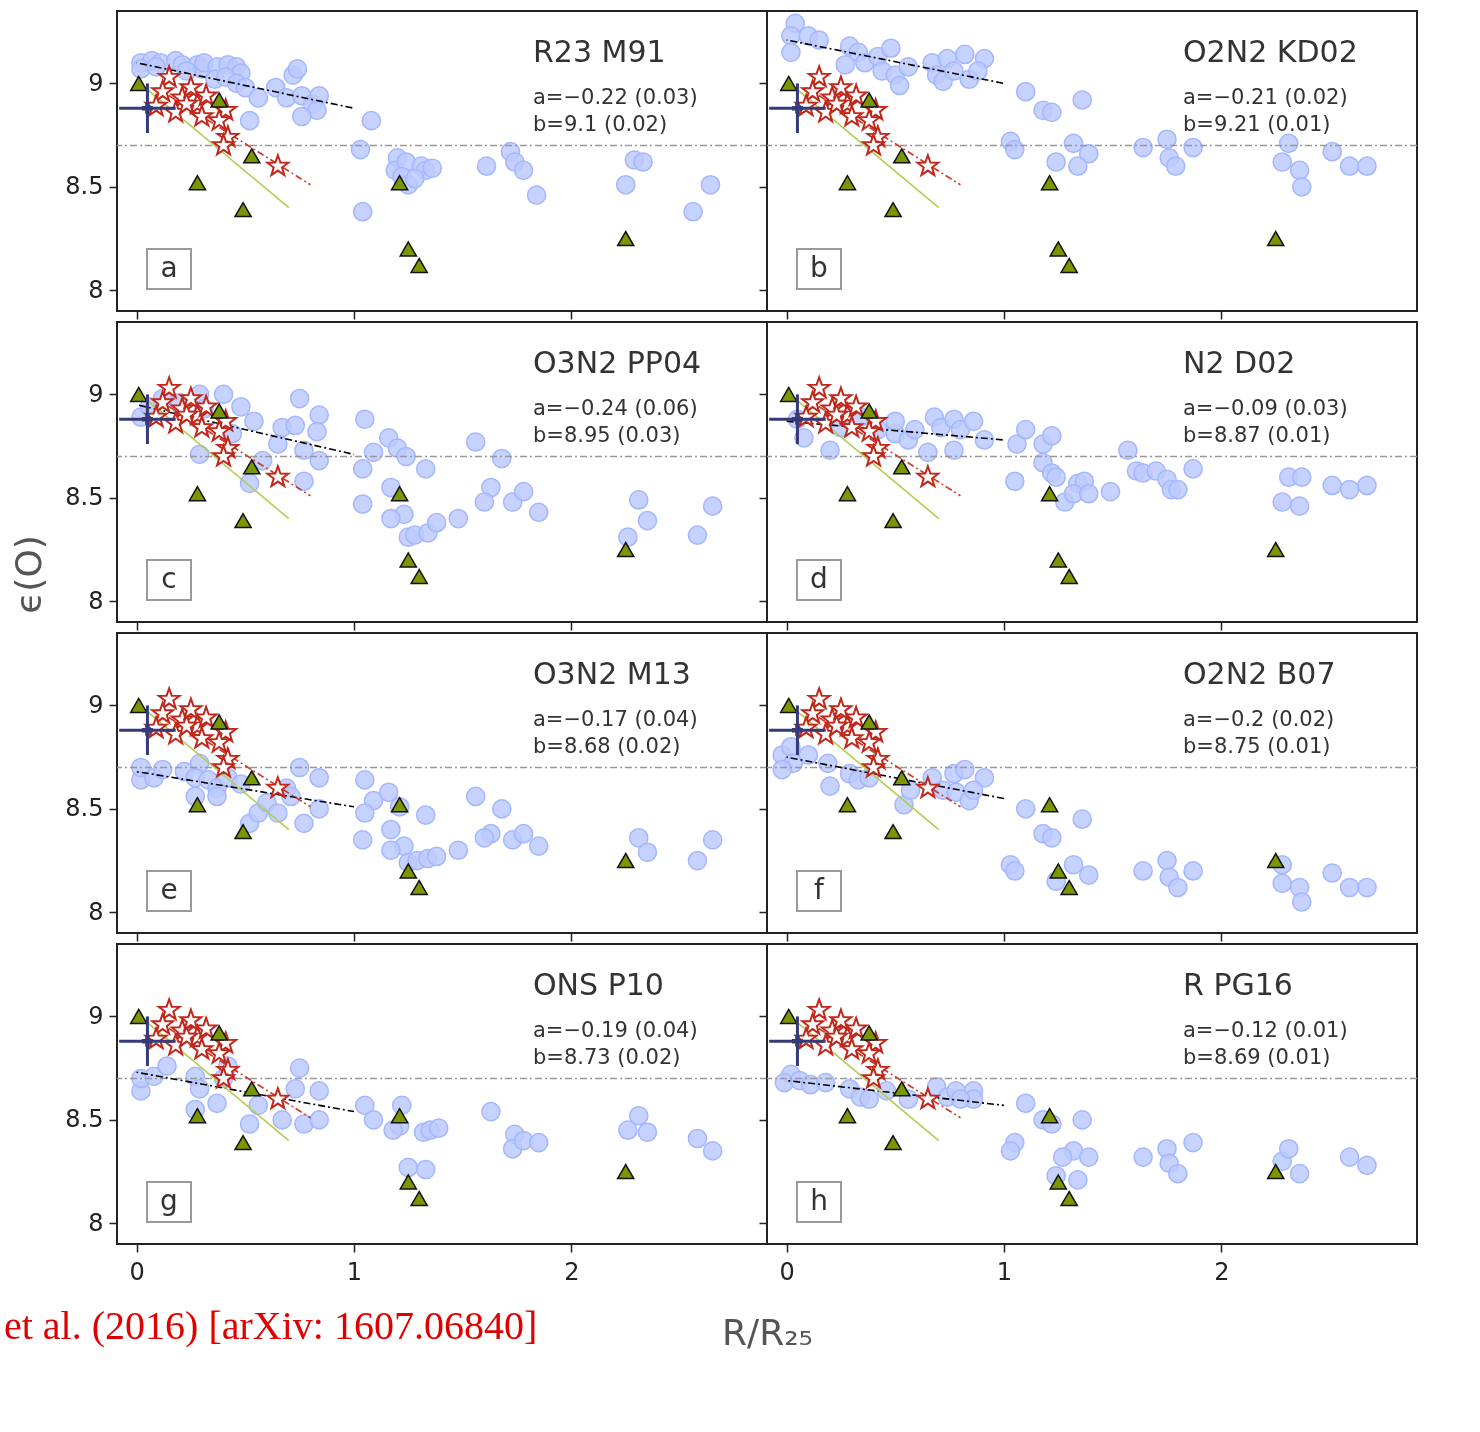 Image resolution: width=1480 pixels, height=1432 pixels. What do you see at coordinates (1238, 984) in the screenshot?
I see `annotation: R PG16` at bounding box center [1238, 984].